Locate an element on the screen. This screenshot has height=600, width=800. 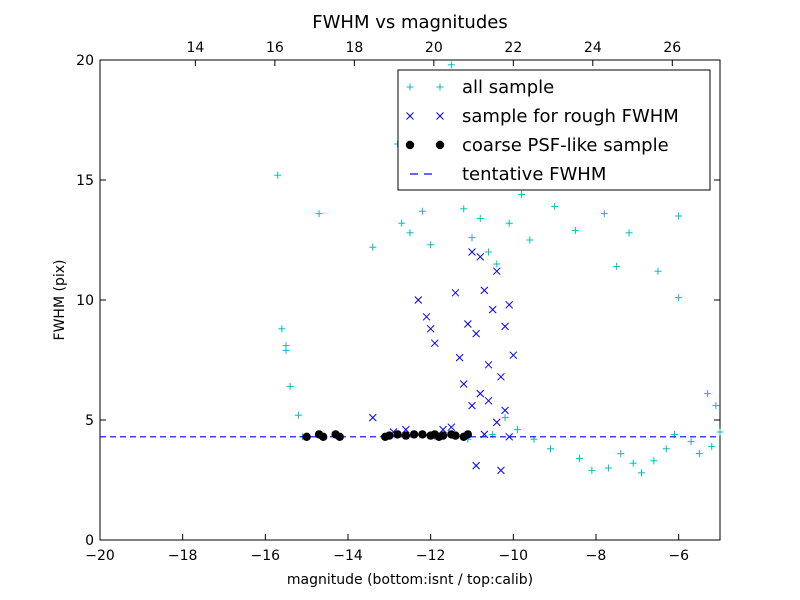
top-x-tick-label: 20 is located at coordinates (434, 48).